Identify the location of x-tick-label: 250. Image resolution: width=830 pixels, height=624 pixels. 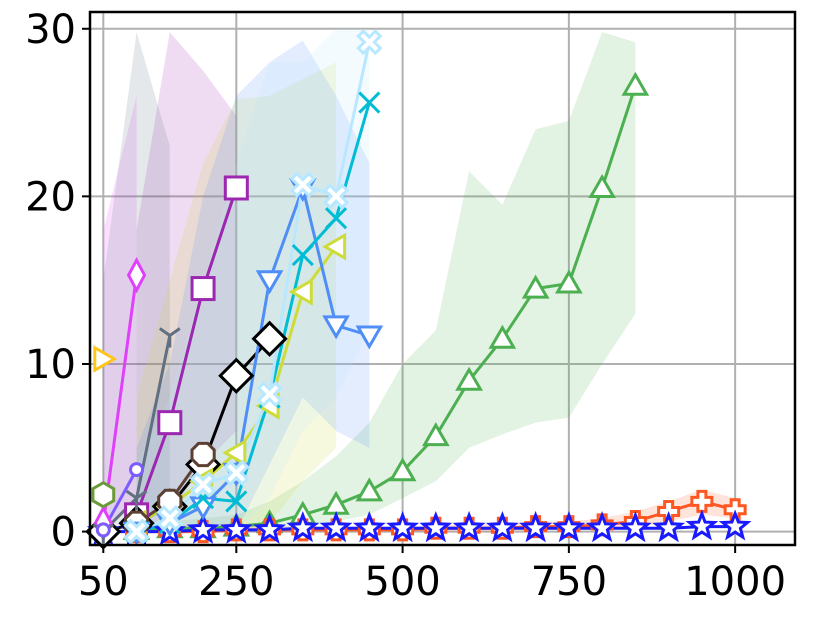
(236, 582).